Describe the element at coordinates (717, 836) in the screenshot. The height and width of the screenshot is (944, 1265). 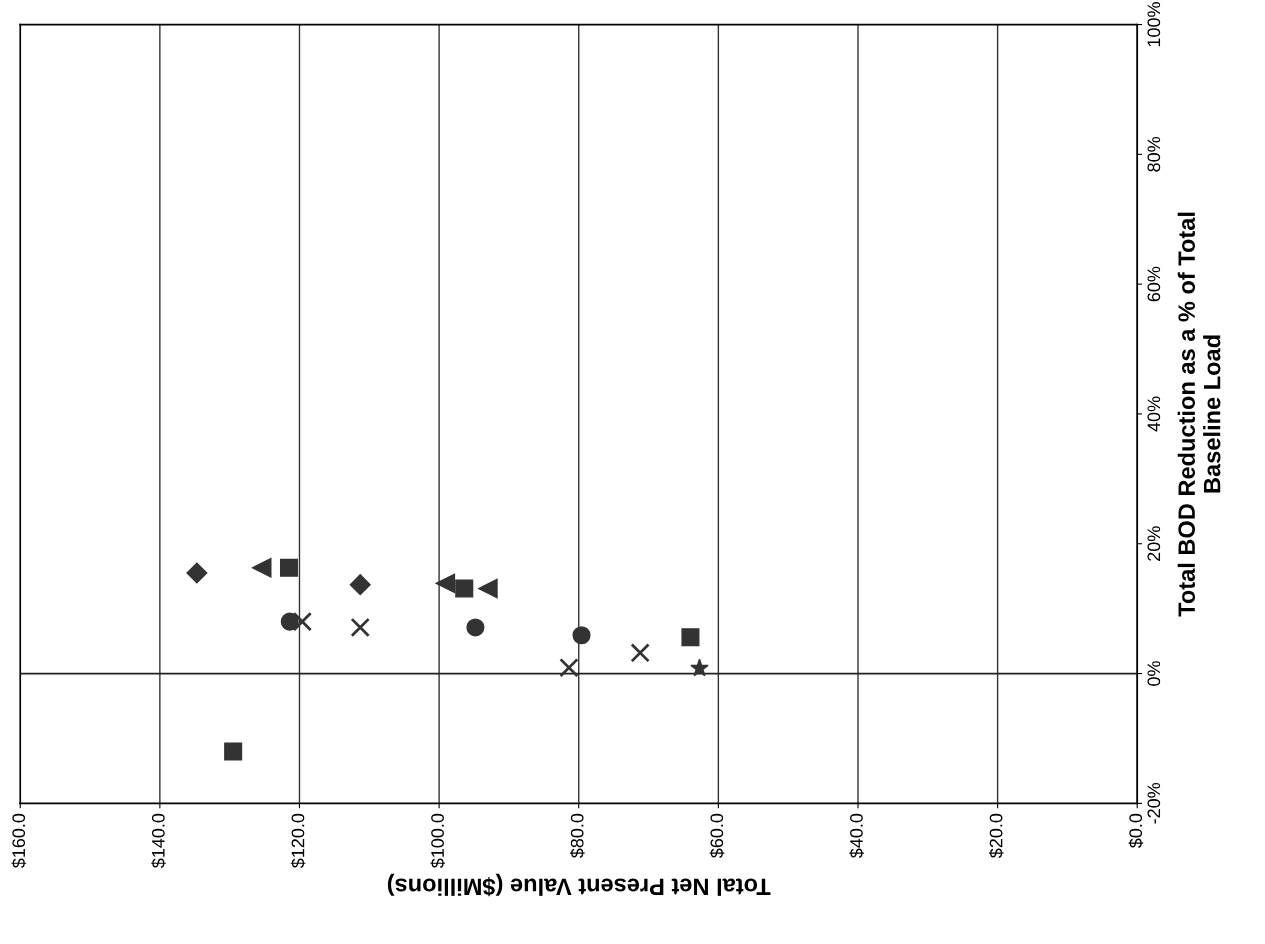
I see `x-tick-label: $60.0` at that location.